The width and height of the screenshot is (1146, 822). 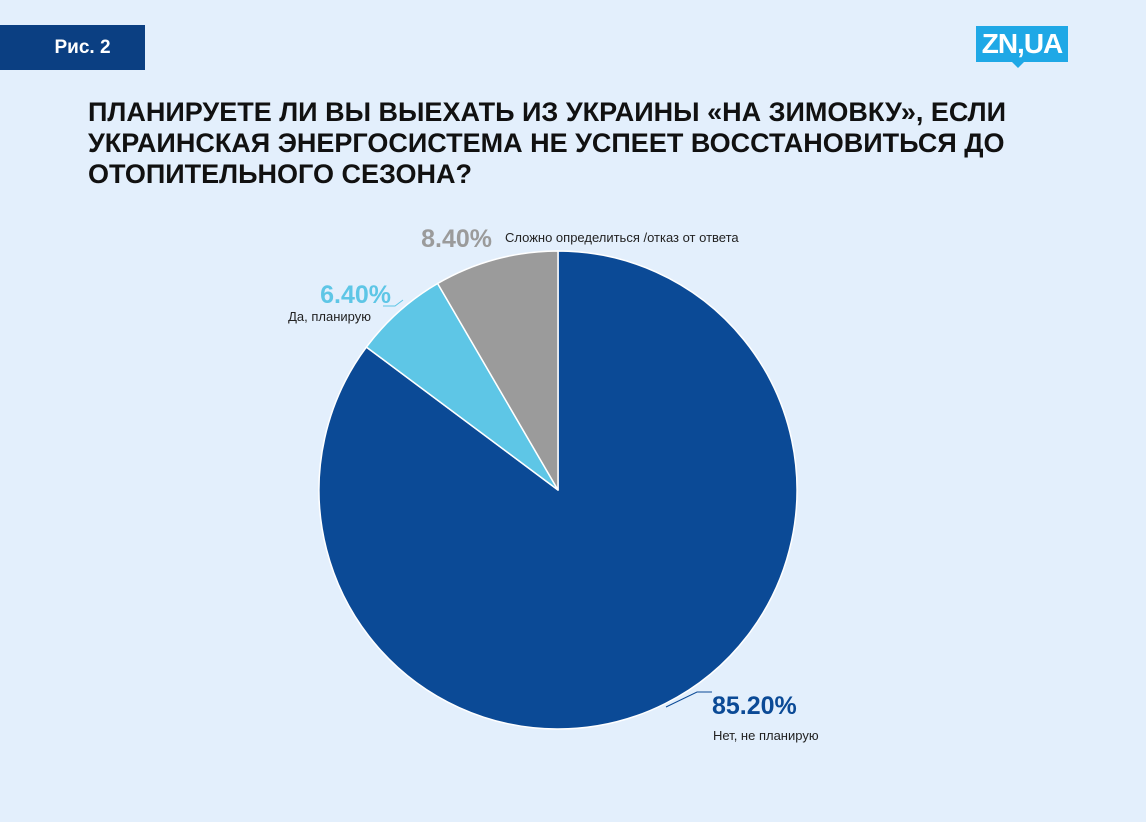 I want to click on logo-speech-tail-icon, so click(x=1018, y=64).